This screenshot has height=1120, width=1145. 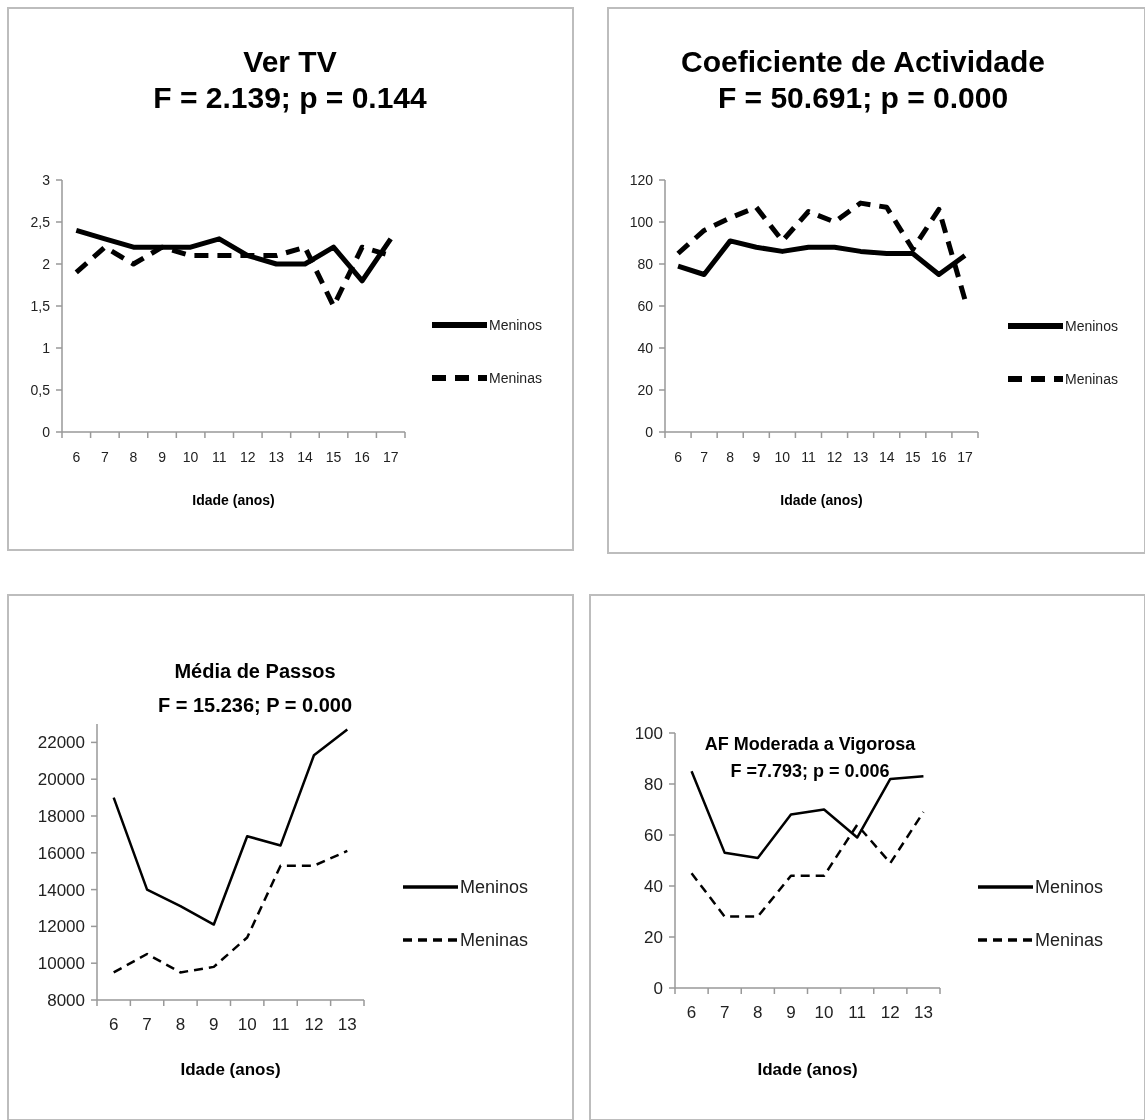 What do you see at coordinates (290, 97) in the screenshot?
I see `chart-subtitle: F = 2.139; p = 0.144` at bounding box center [290, 97].